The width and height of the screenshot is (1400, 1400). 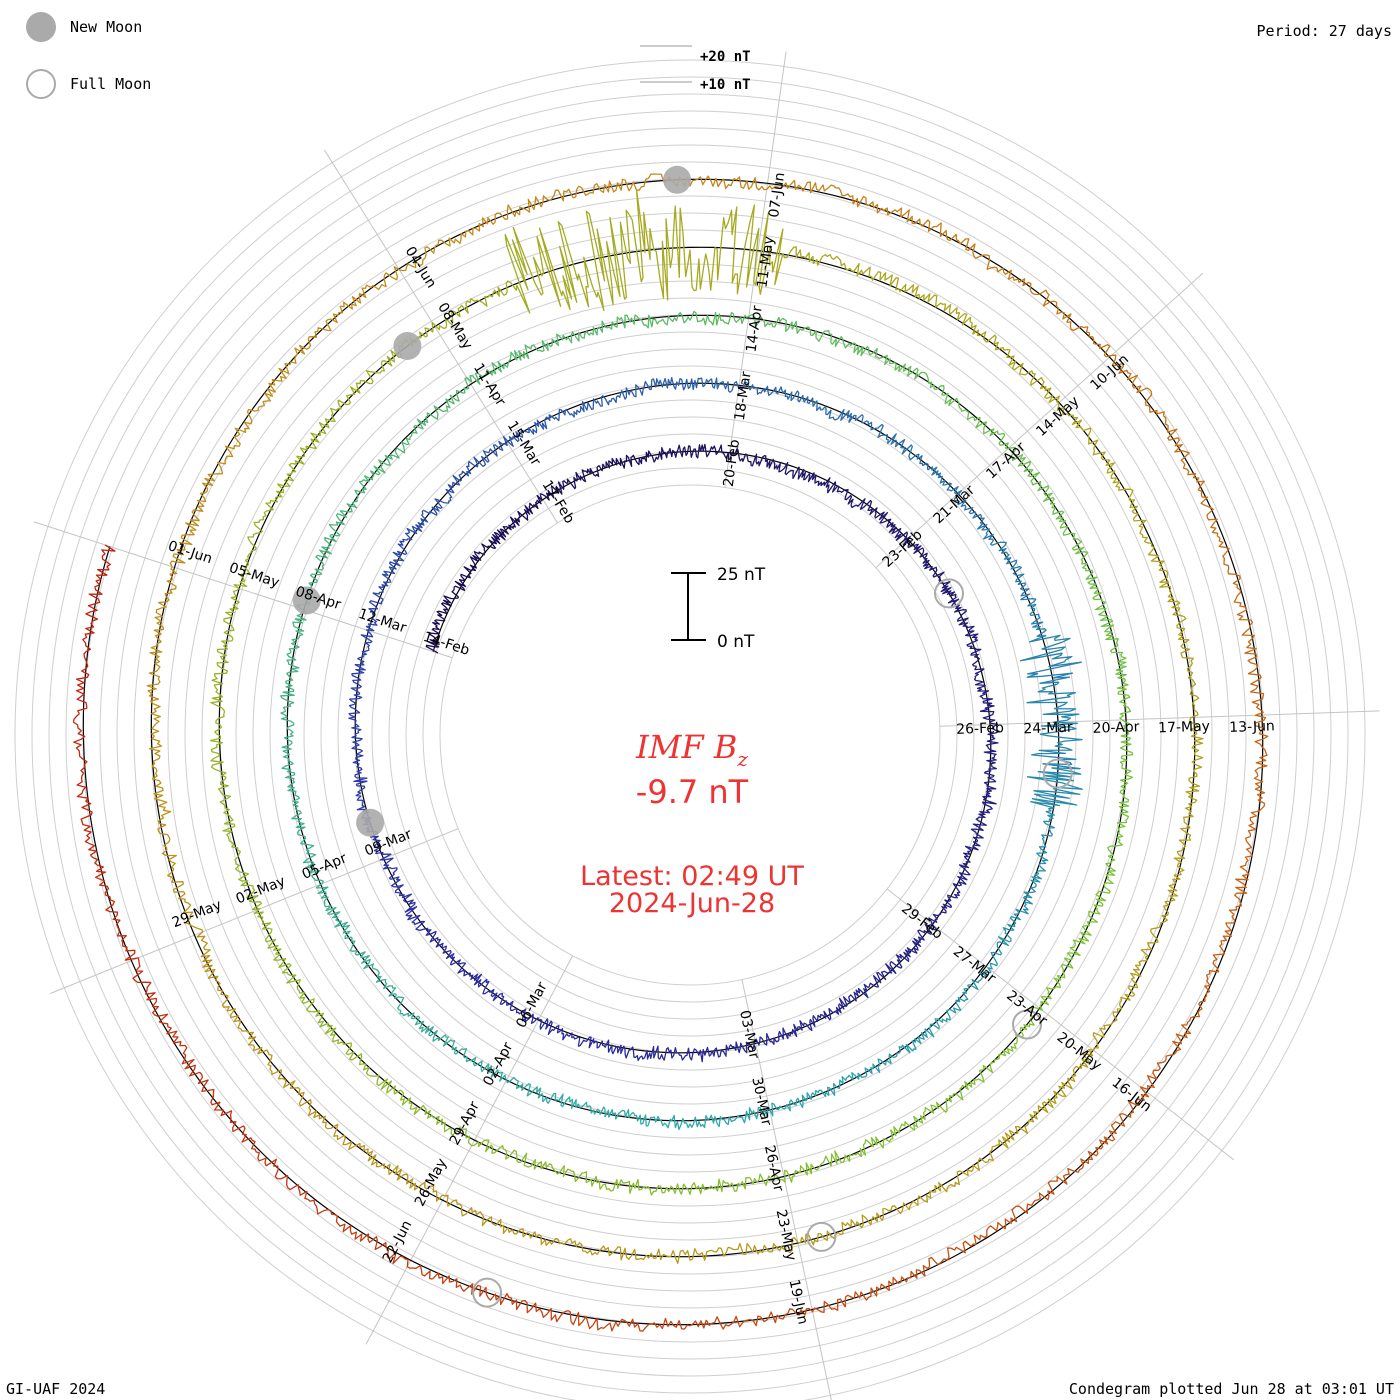 What do you see at coordinates (692, 876) in the screenshot?
I see `latest-time: Latest: 02:49 UT` at bounding box center [692, 876].